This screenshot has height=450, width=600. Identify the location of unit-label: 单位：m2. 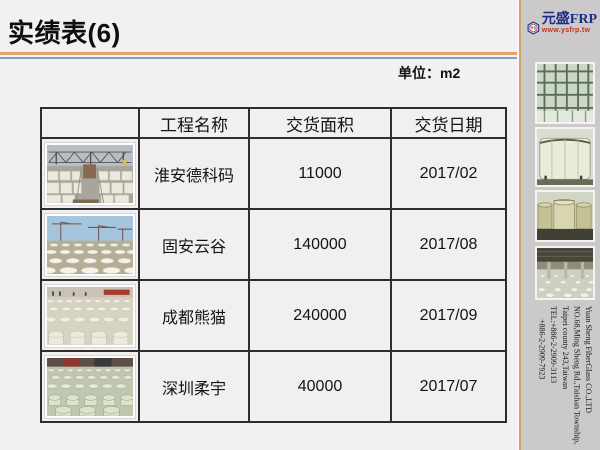
(429, 73).